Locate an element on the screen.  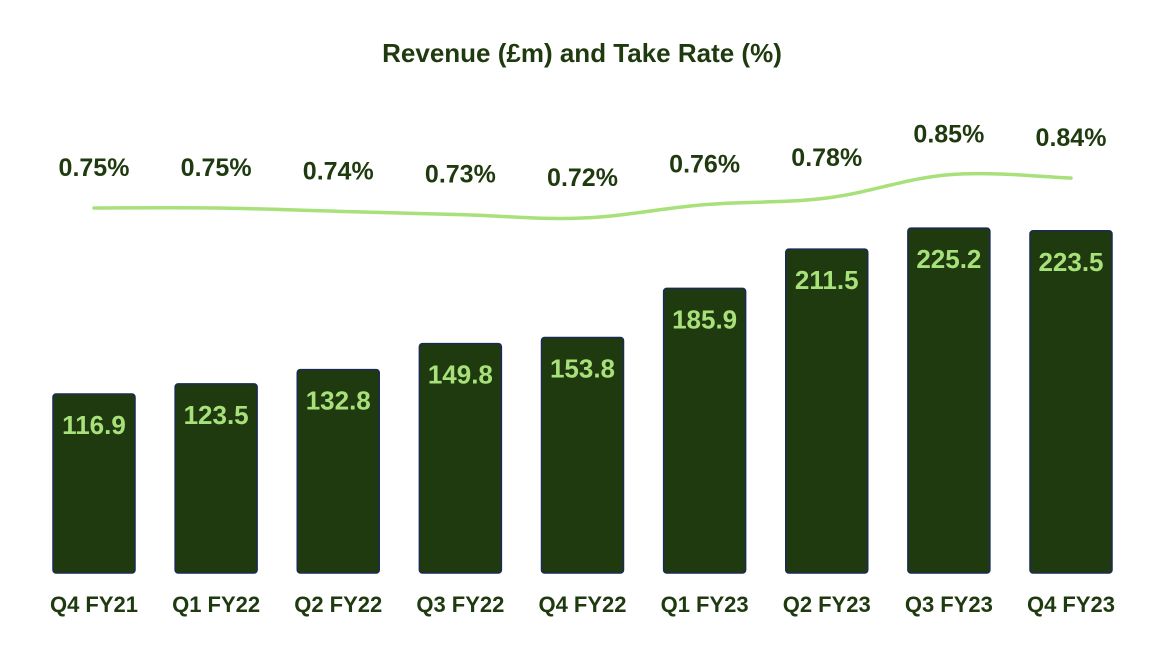
category-label: Q1 FY22 is located at coordinates (216, 604).